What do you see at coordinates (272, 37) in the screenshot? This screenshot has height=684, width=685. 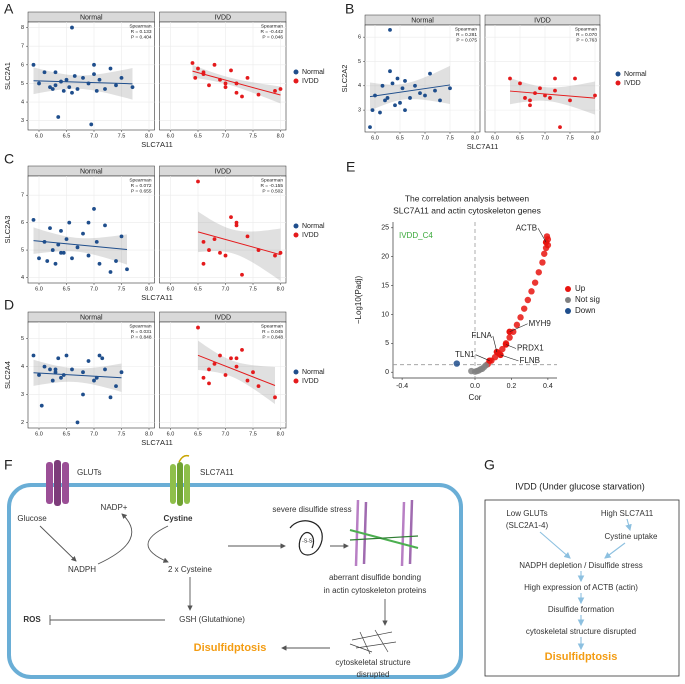 I see `stat-text: P = 0.046` at bounding box center [272, 37].